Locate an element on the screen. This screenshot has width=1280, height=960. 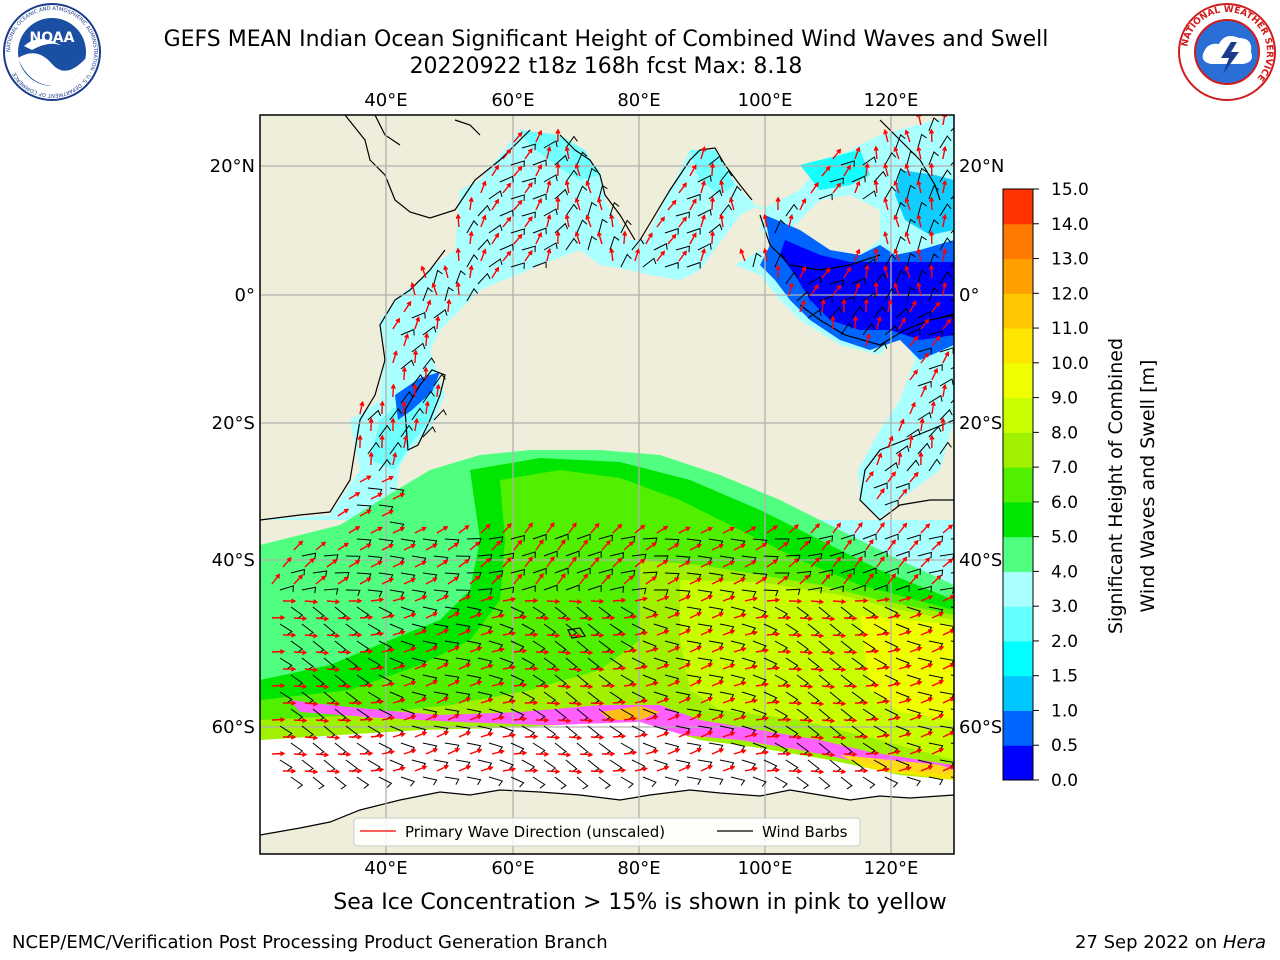
colorbar-segment is located at coordinates (1018, 485).